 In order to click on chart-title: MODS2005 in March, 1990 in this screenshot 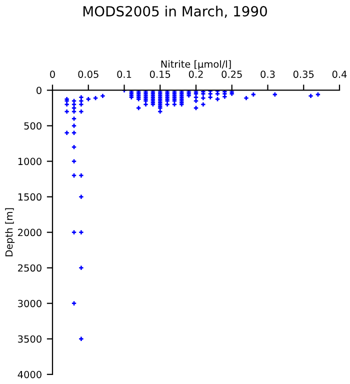, I will do `click(175, 12)`.